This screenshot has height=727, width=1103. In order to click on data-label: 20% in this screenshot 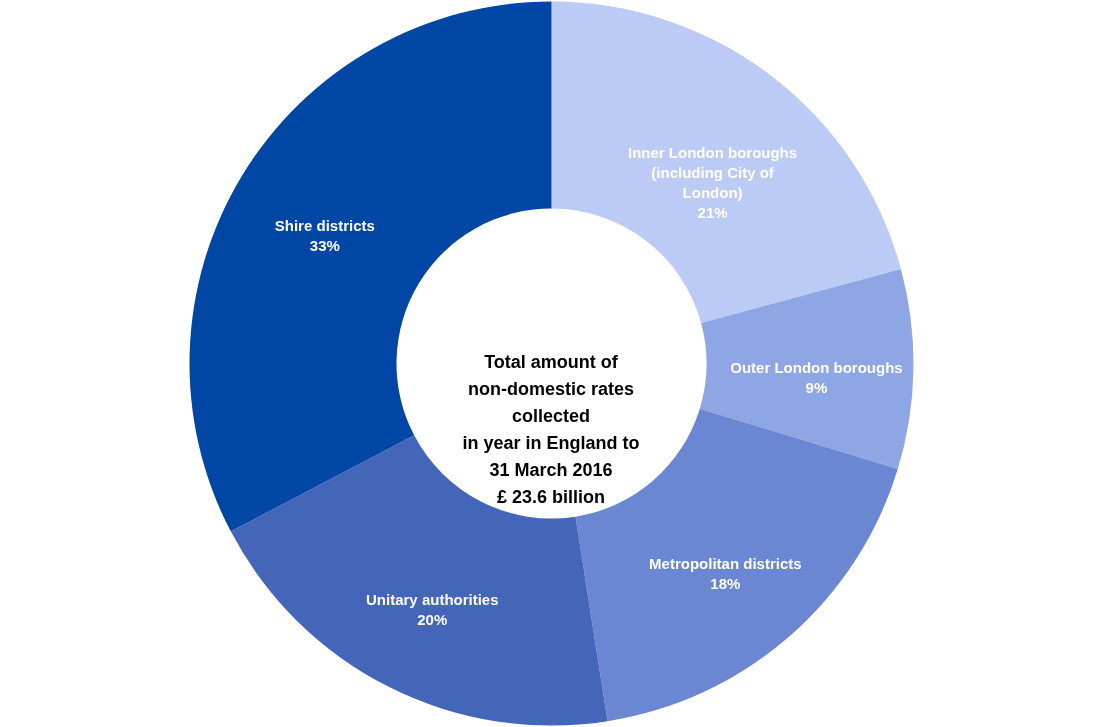, I will do `click(432, 620)`.